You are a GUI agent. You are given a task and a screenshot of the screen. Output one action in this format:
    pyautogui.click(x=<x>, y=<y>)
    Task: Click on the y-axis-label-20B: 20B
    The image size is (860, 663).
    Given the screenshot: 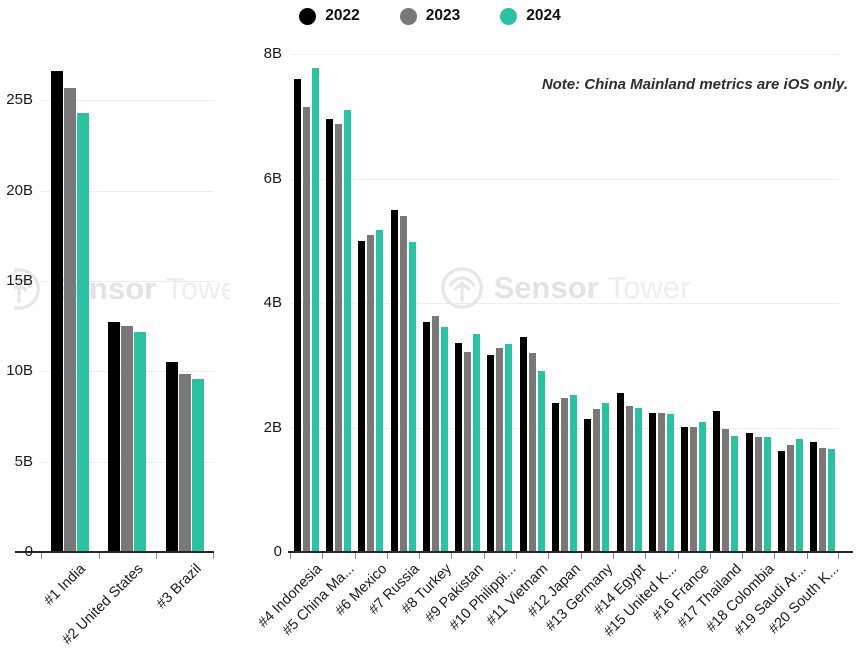 What is the action you would take?
    pyautogui.click(x=19, y=190)
    